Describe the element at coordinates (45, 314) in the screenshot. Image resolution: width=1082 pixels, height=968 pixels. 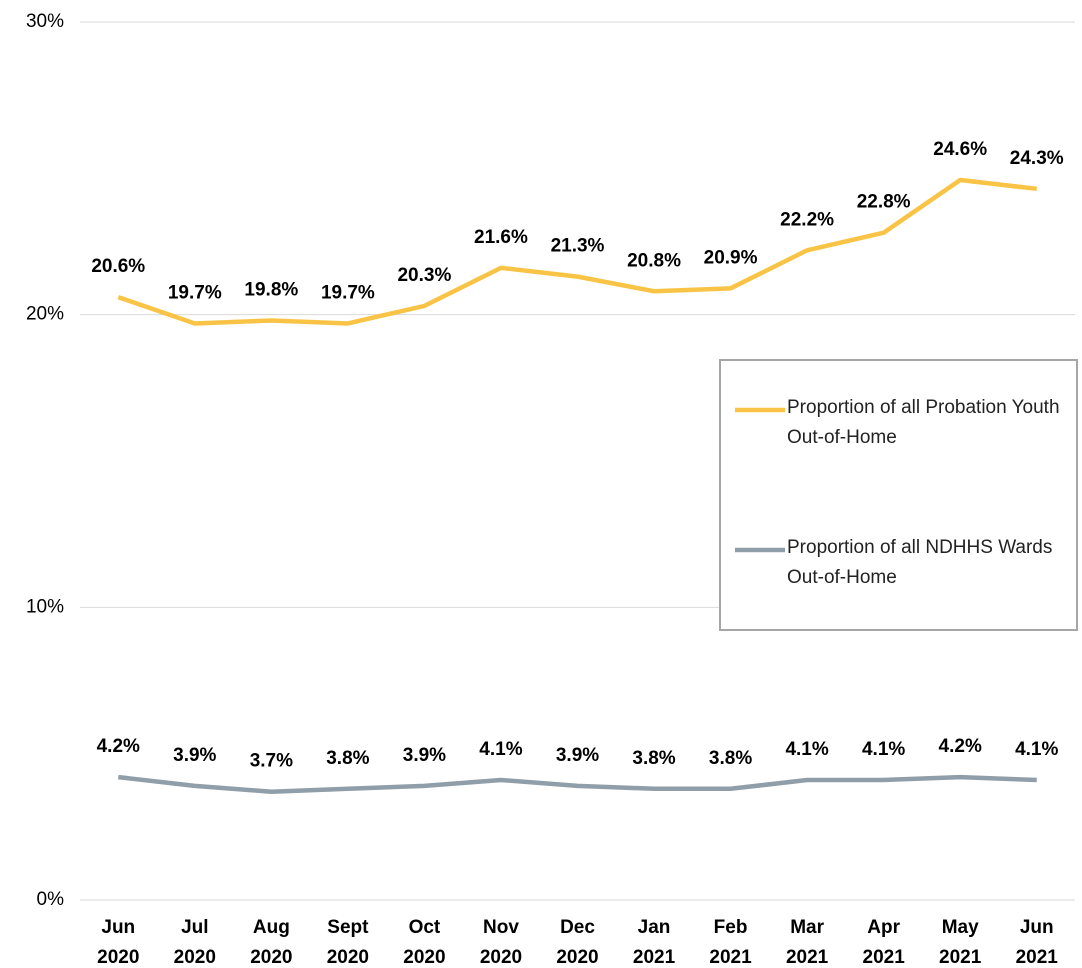
I see `y-tick-label: 20%` at that location.